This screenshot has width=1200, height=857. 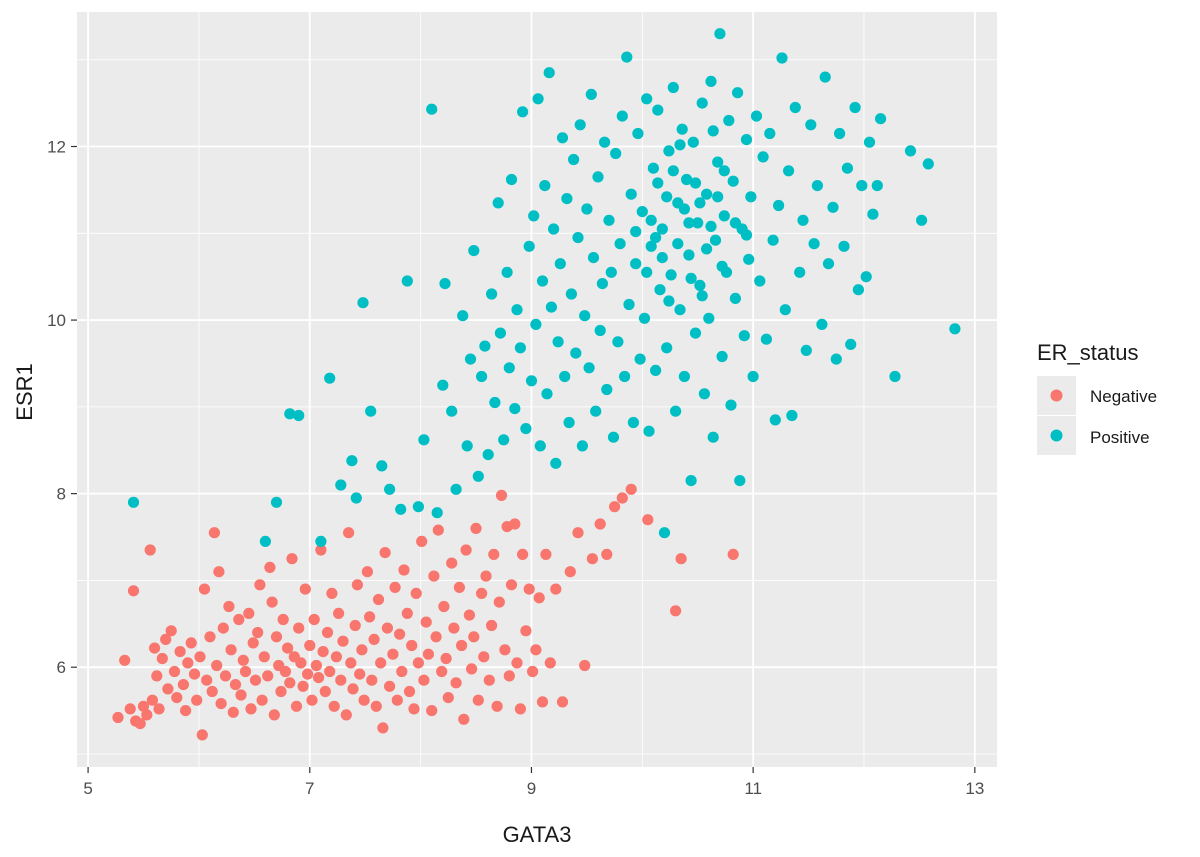 I want to click on x-tick-label: 5, so click(x=87, y=788).